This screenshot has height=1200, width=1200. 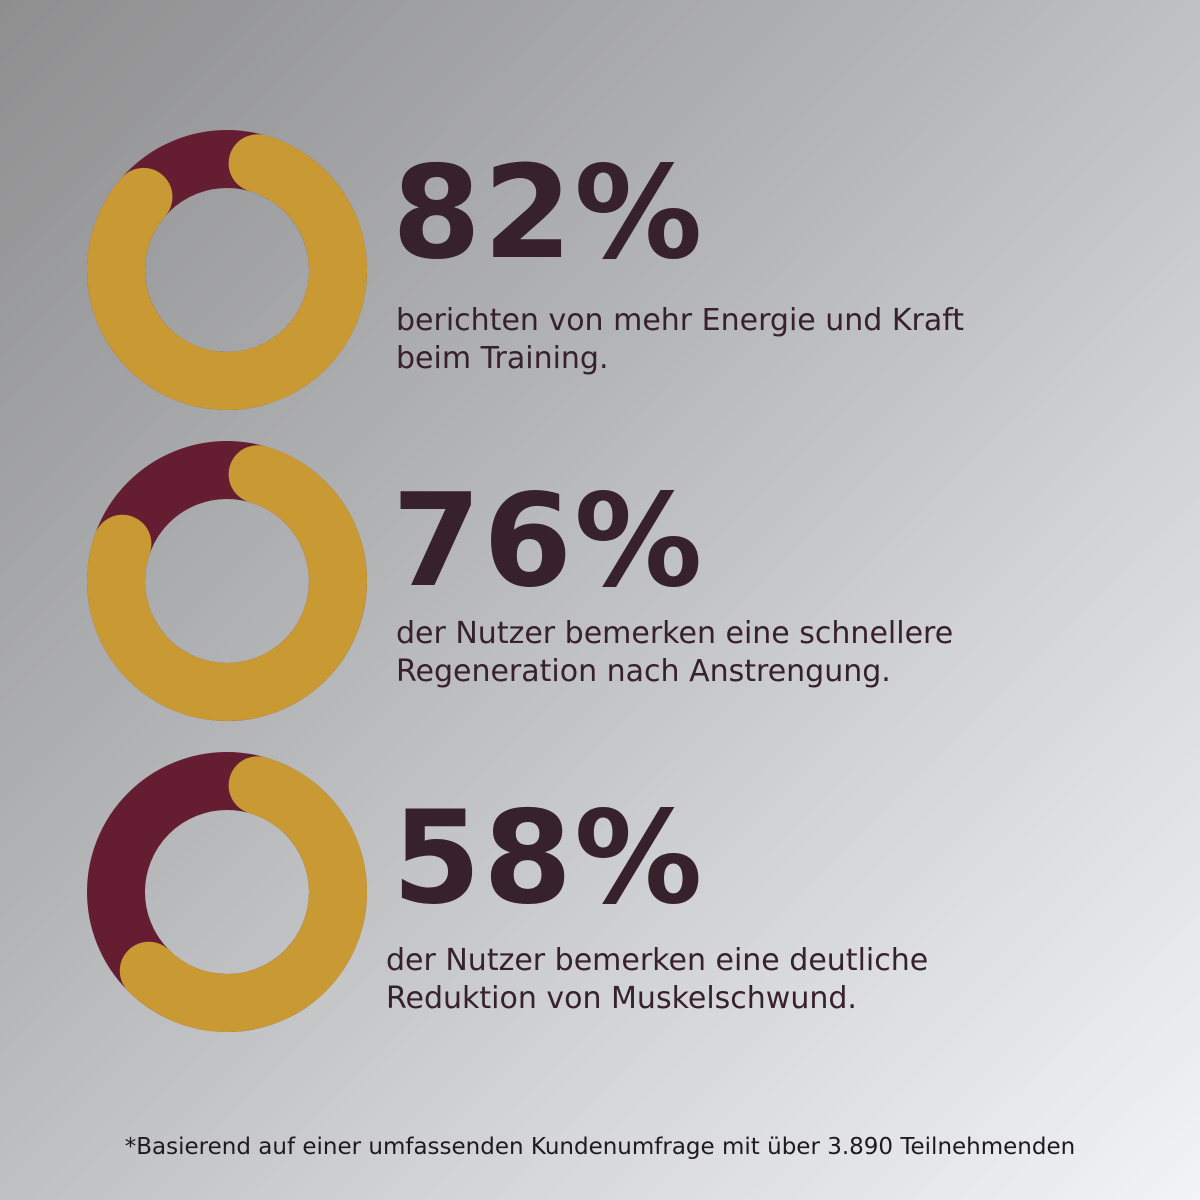 What do you see at coordinates (548, 858) in the screenshot?
I see `stat-value-3: 58%` at bounding box center [548, 858].